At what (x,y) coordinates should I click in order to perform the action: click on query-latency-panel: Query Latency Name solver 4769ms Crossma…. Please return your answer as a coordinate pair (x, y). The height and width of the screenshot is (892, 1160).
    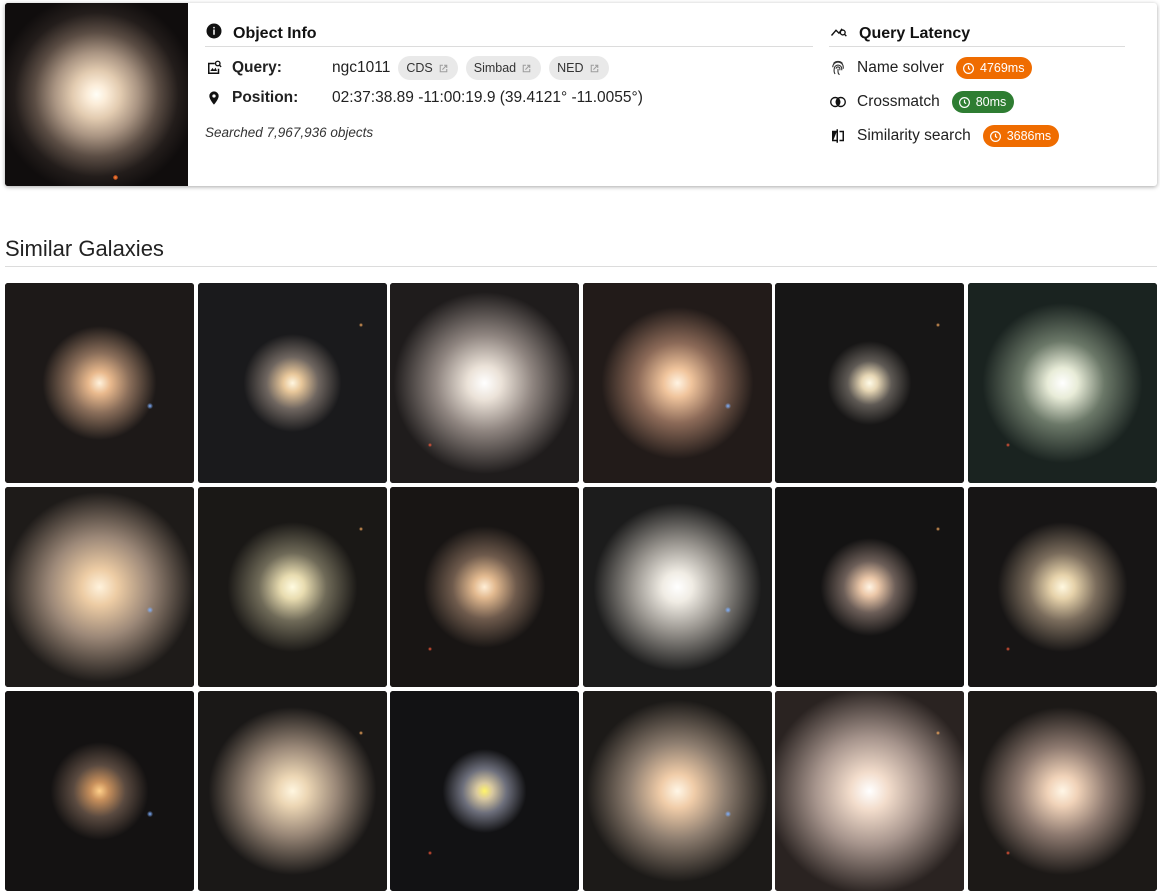
    Looking at the image, I should click on (977, 87).